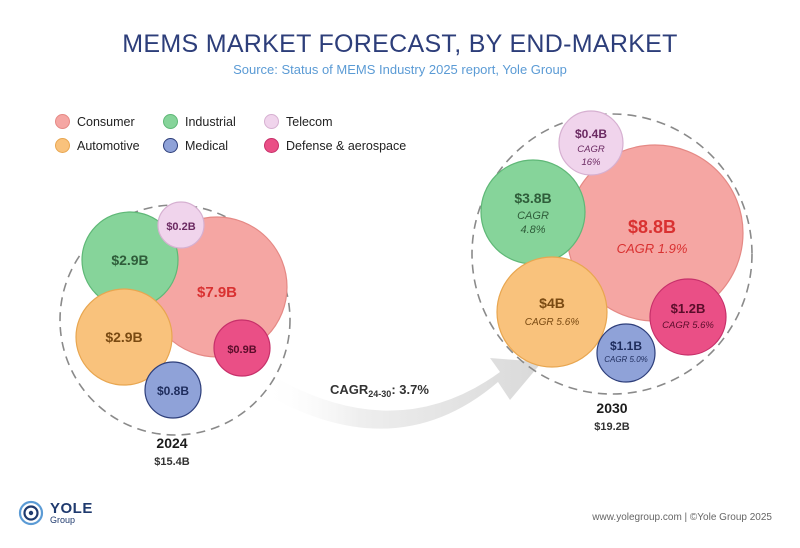  What do you see at coordinates (532, 198) in the screenshot?
I see `label-2030-industrial: $3.8B` at bounding box center [532, 198].